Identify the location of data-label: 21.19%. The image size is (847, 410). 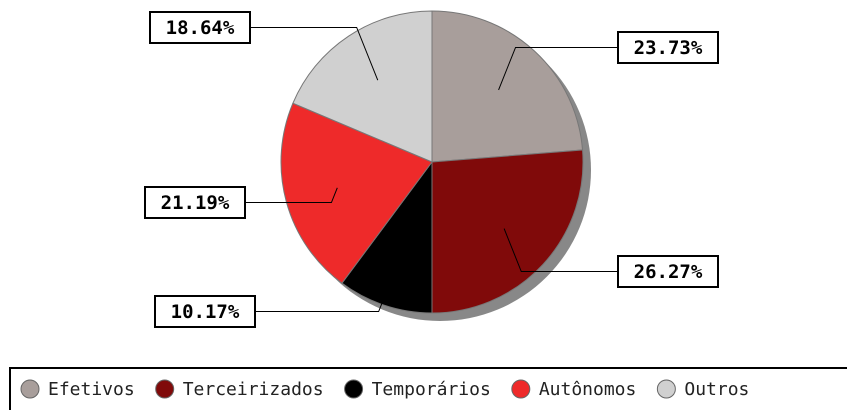
(195, 203).